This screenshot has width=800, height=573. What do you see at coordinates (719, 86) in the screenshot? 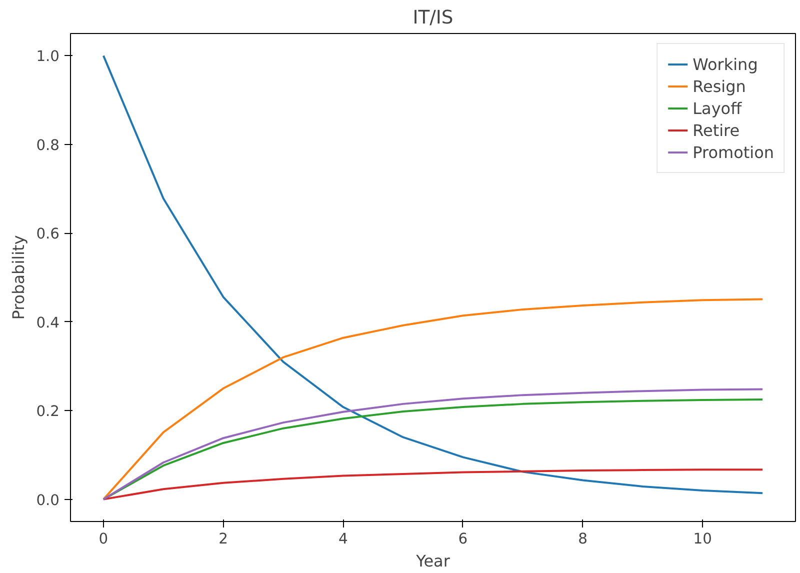
I see `legend-label: Resign` at bounding box center [719, 86].